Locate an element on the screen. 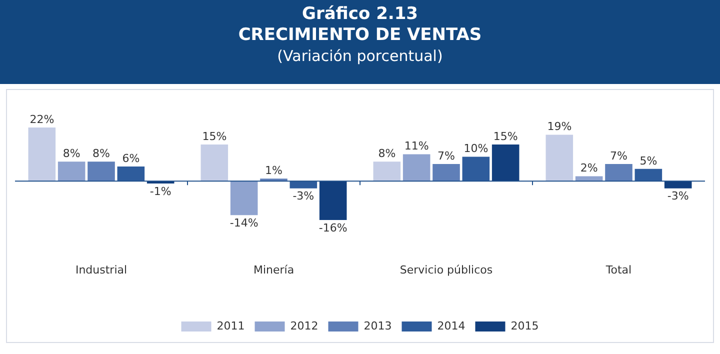  legend-label: 2013 is located at coordinates (378, 325).